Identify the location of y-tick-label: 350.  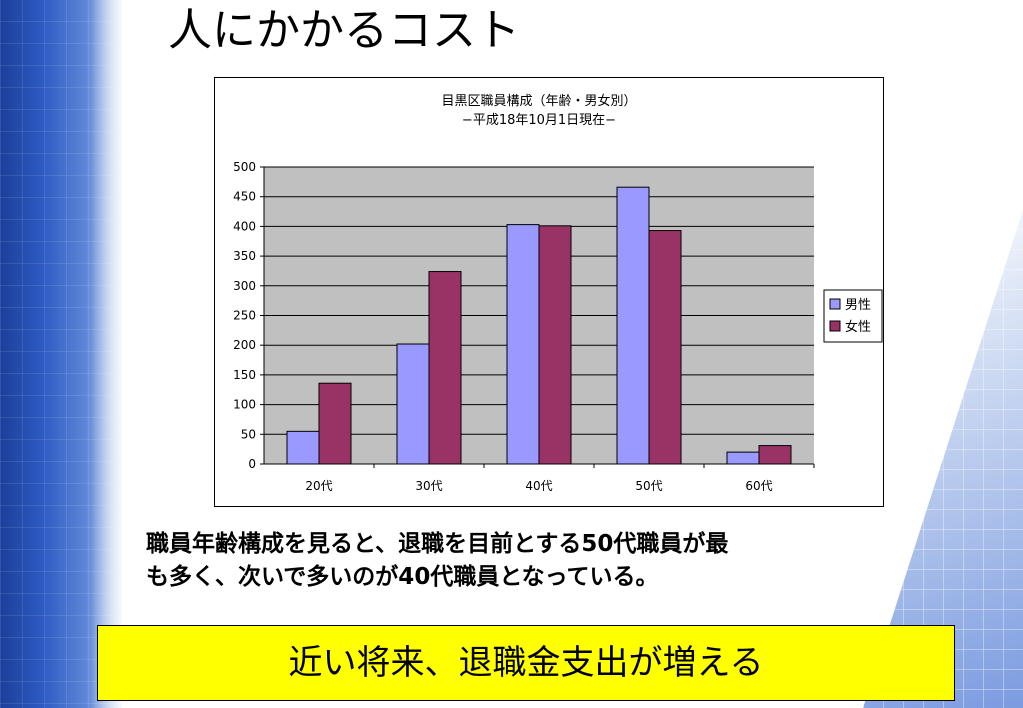
(244, 256).